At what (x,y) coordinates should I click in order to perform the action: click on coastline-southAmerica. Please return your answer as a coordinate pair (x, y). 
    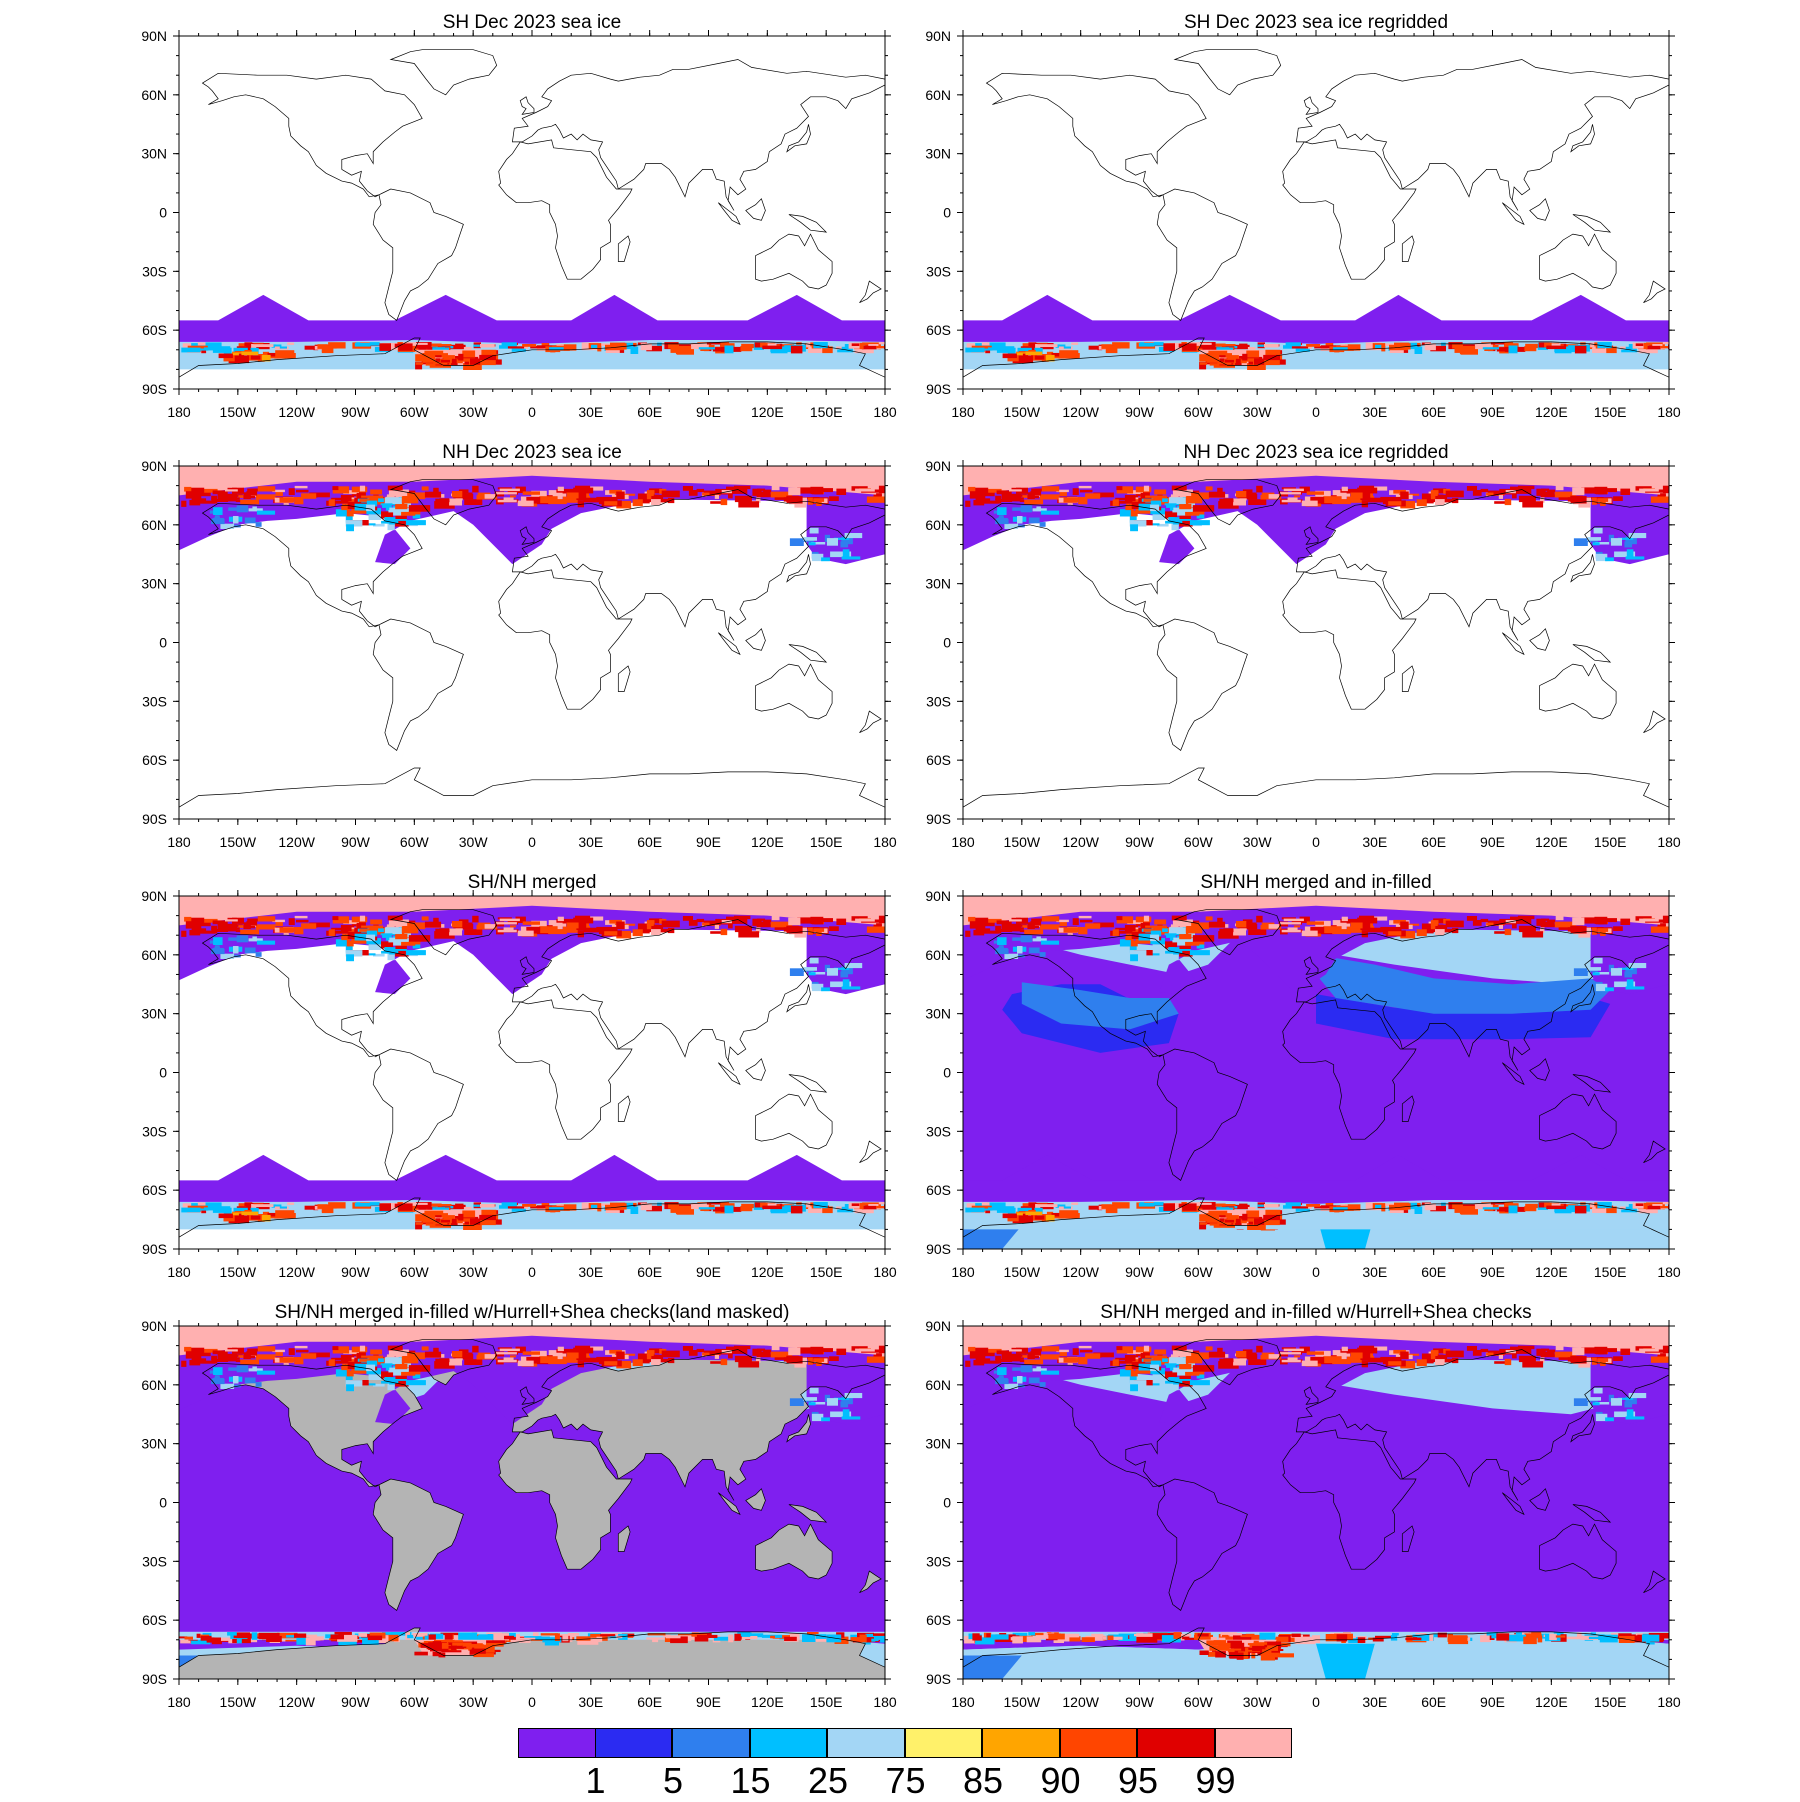
    Looking at the image, I should click on (418, 684).